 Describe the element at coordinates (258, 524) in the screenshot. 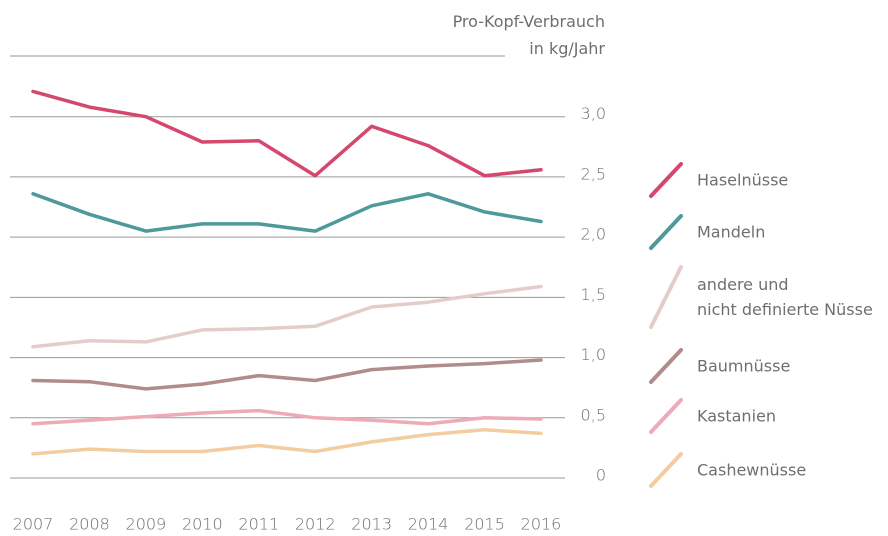

I see `x-tick-label: 2011` at that location.